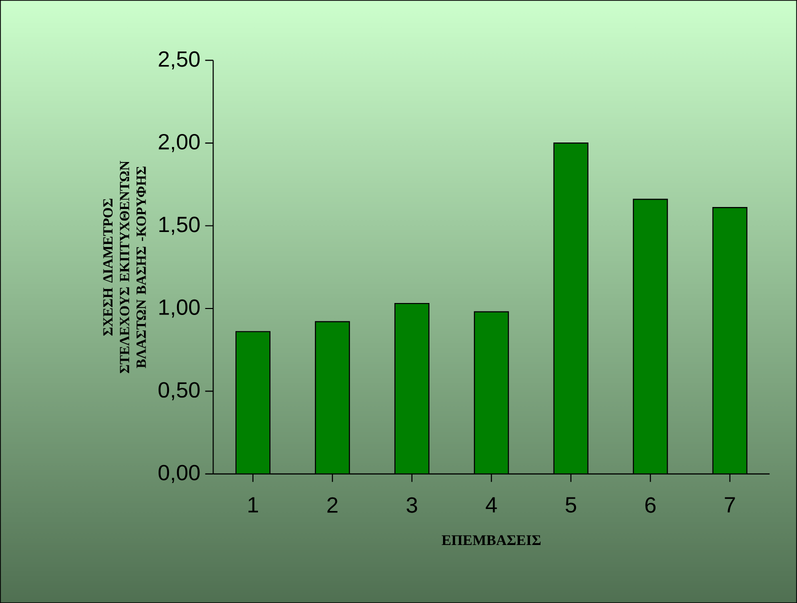 The height and width of the screenshot is (603, 797). What do you see at coordinates (179, 143) in the screenshot?
I see `y-tick-label: 2,00` at bounding box center [179, 143].